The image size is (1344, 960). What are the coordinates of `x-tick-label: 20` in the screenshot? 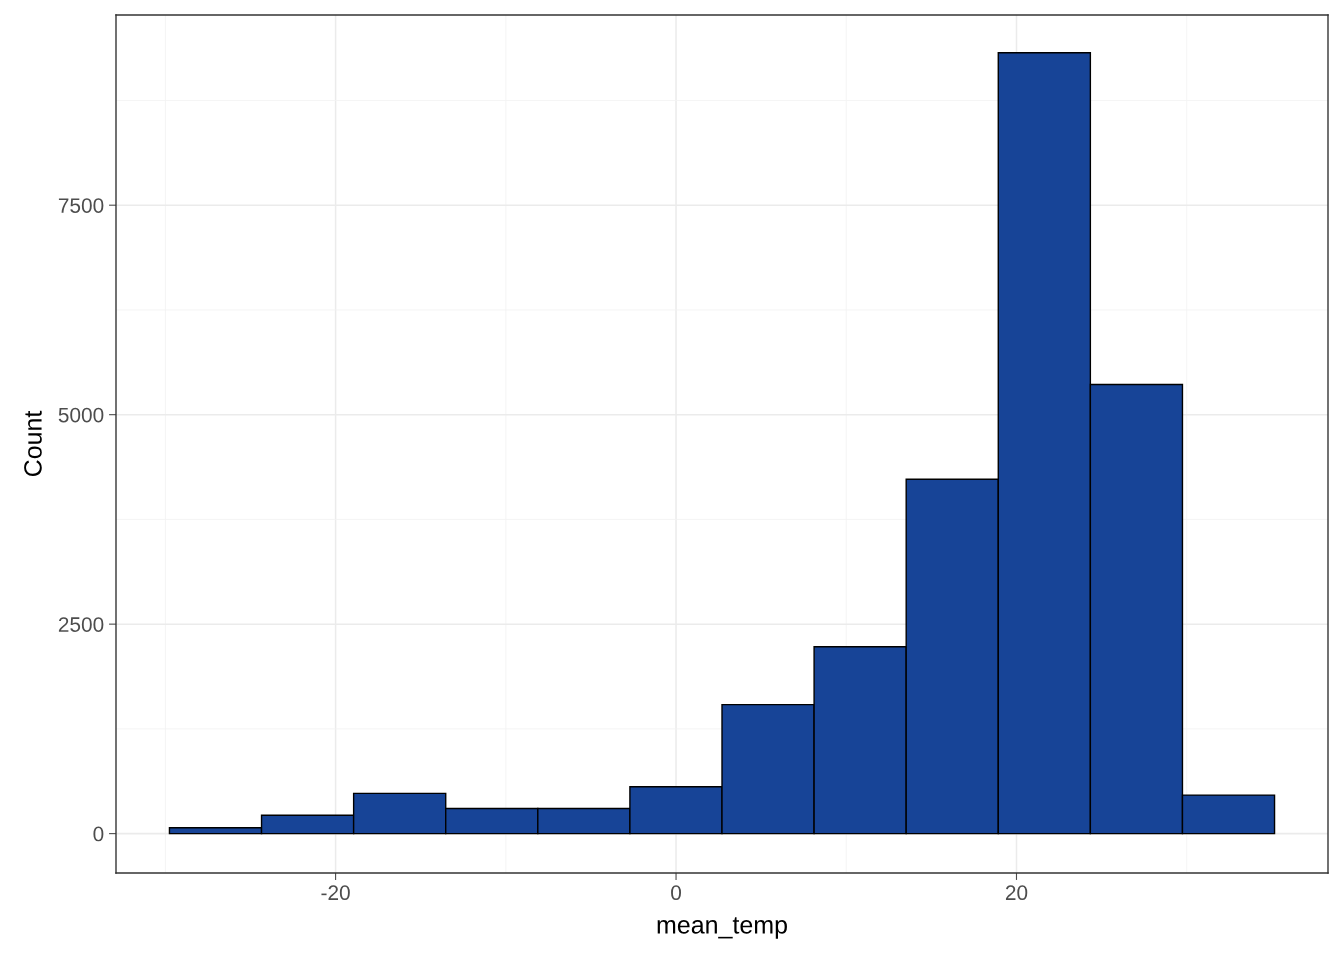 It's located at (1016, 893).